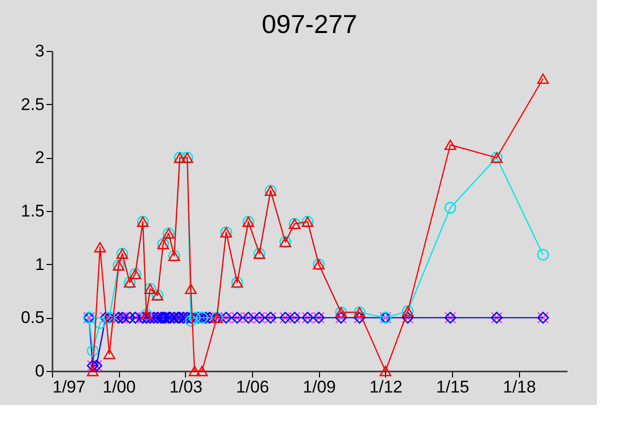 This screenshot has height=442, width=635. I want to click on x-tick-label: 1/18, so click(519, 387).